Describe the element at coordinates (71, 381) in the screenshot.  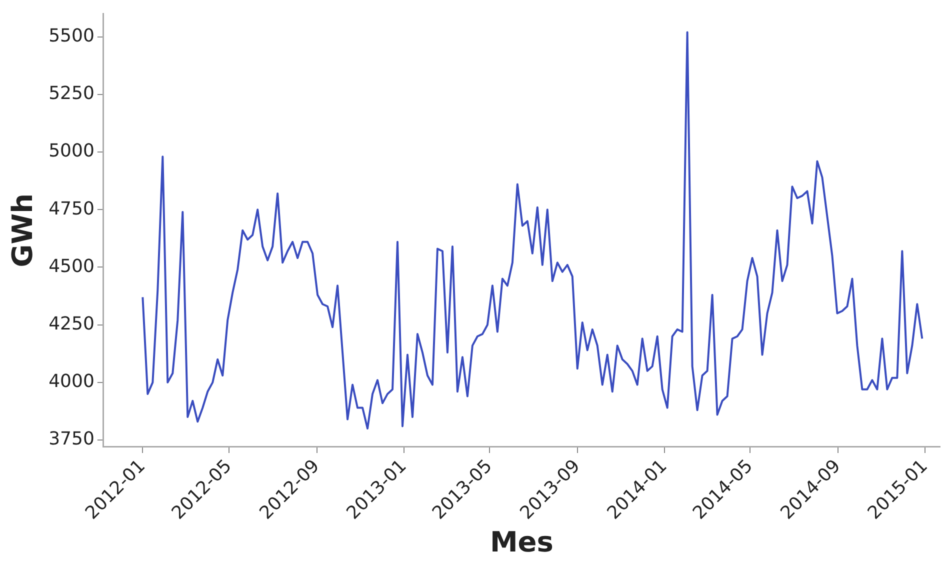
I see `y-tick-label: 4000` at that location.